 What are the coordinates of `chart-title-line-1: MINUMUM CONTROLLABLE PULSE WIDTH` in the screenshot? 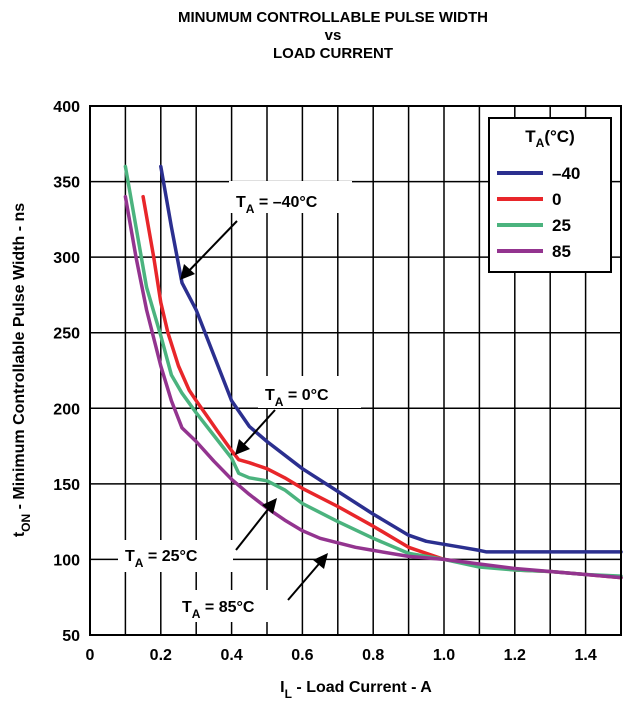 It's located at (333, 17).